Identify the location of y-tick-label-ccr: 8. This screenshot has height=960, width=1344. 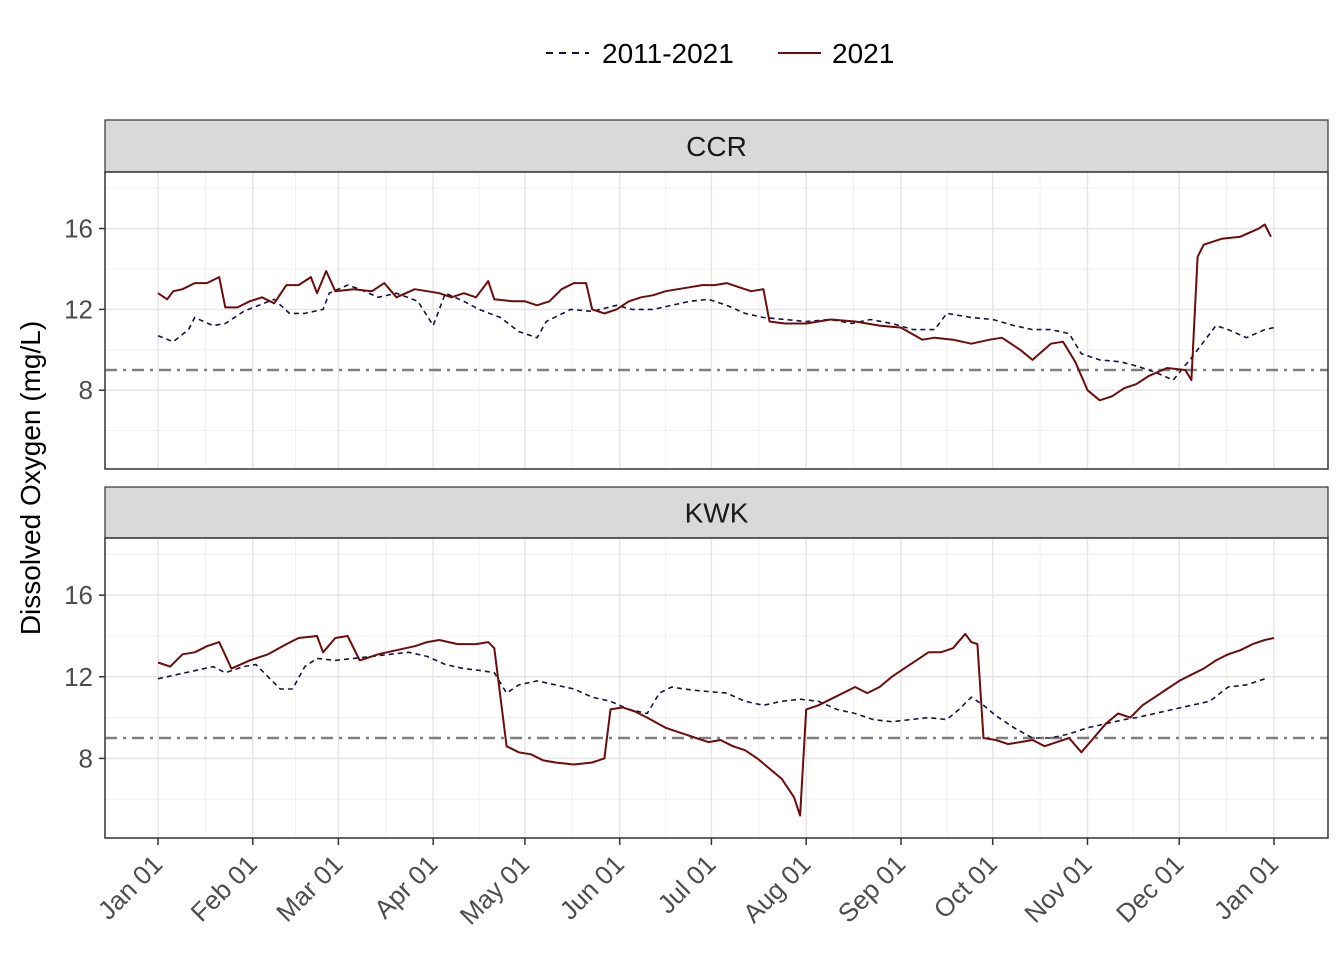
(86, 390).